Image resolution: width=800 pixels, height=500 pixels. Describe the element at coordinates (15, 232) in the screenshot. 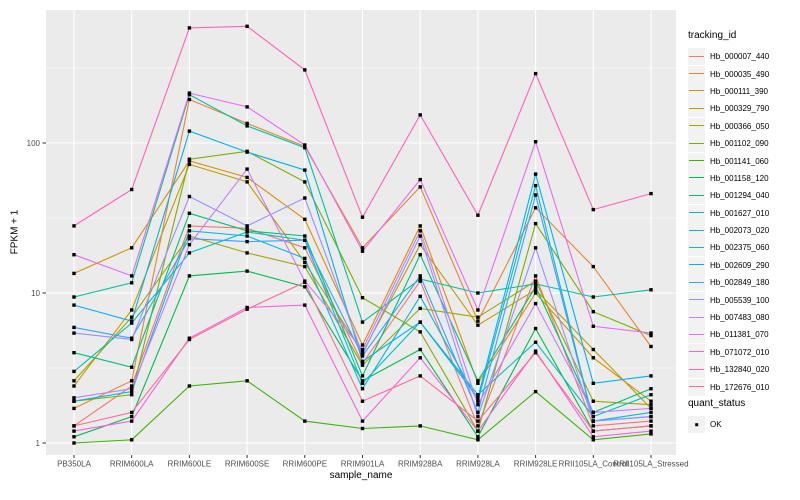

I see `y-axis-title: FPKM + 1` at that location.